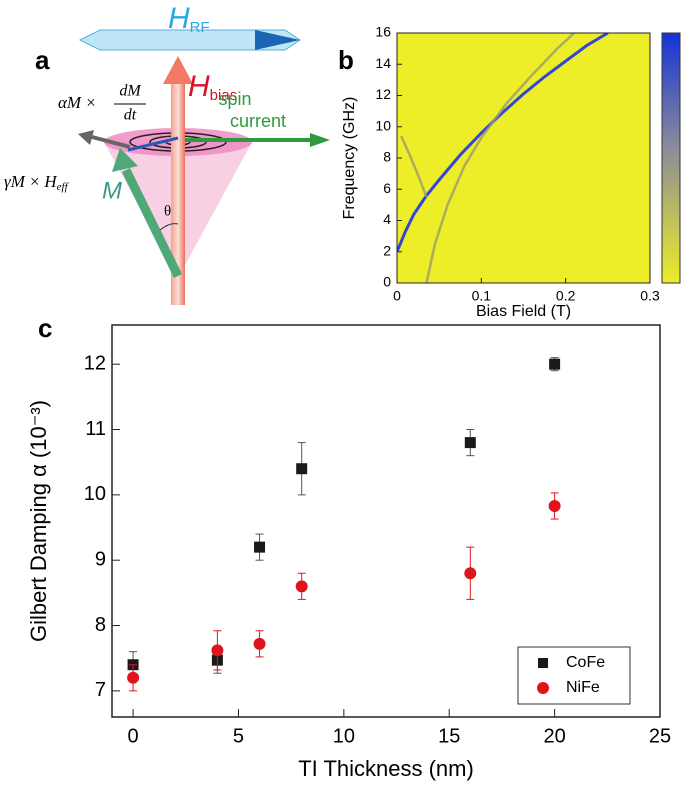 The width and height of the screenshot is (683, 787). What do you see at coordinates (277, 40) in the screenshot?
I see `rf-arrow-head` at bounding box center [277, 40].